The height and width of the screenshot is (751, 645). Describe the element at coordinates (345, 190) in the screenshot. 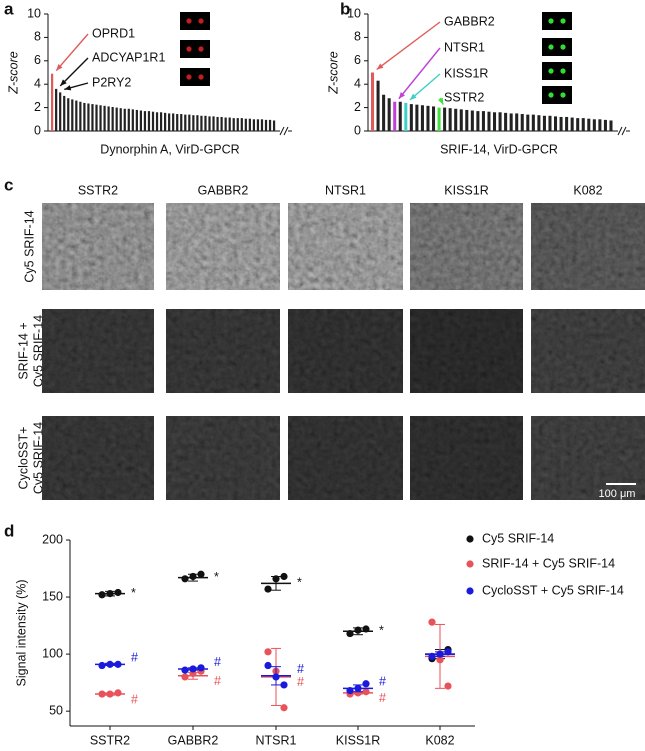

I see `column-label: NTSR1` at that location.